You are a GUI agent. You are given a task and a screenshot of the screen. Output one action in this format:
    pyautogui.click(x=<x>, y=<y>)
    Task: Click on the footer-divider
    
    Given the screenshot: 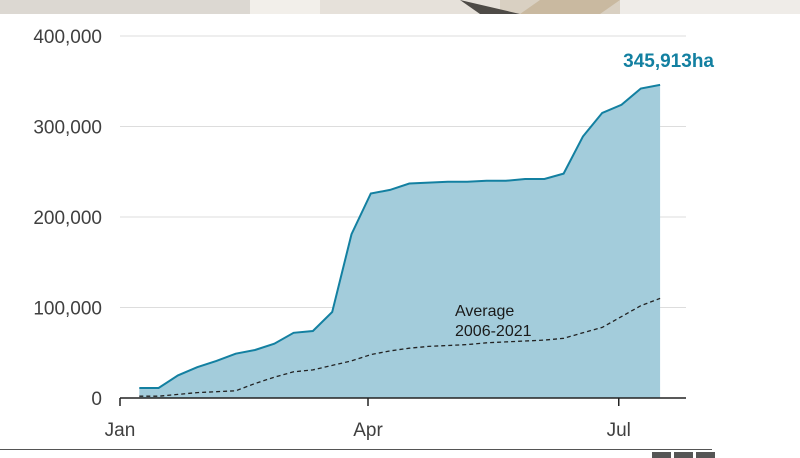 What is the action you would take?
    pyautogui.click(x=356, y=449)
    